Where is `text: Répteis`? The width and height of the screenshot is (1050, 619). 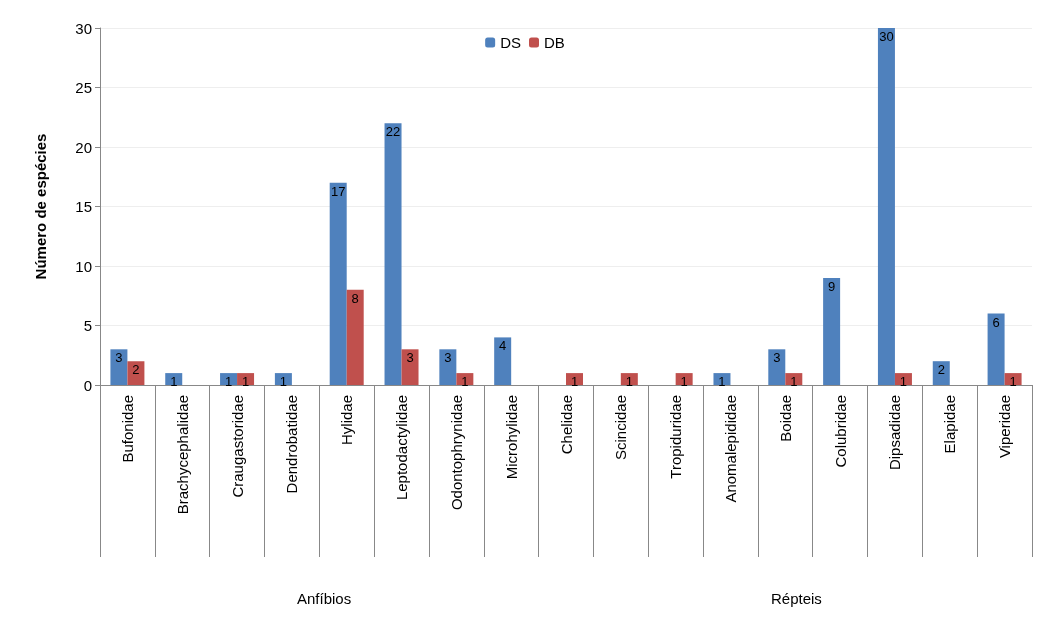 text: Répteis is located at coordinates (796, 598).